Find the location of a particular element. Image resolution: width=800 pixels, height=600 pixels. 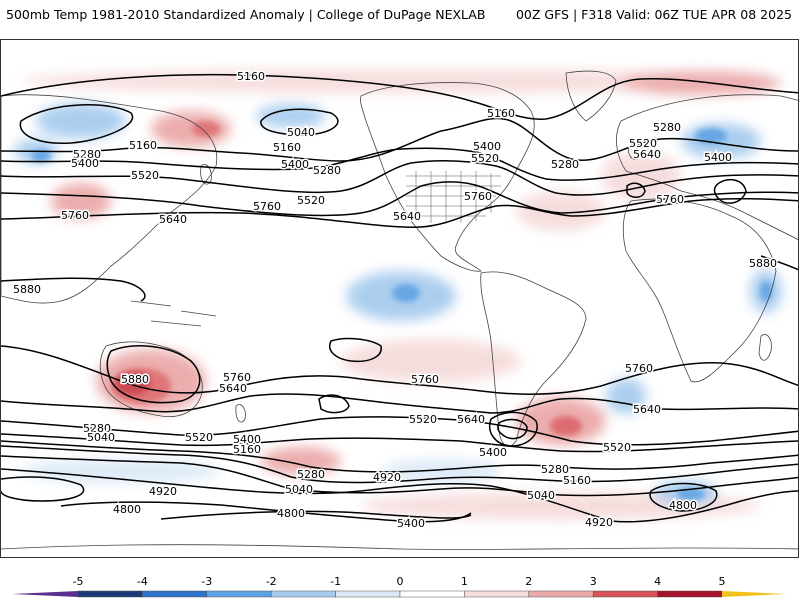

madagascar-outline is located at coordinates (765, 347).